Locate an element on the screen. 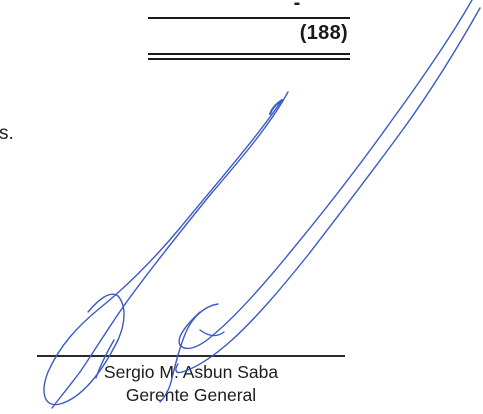 Image resolution: width=483 pixels, height=414 pixels. signatory-name: Sergio M. Asbun Saba is located at coordinates (191, 372).